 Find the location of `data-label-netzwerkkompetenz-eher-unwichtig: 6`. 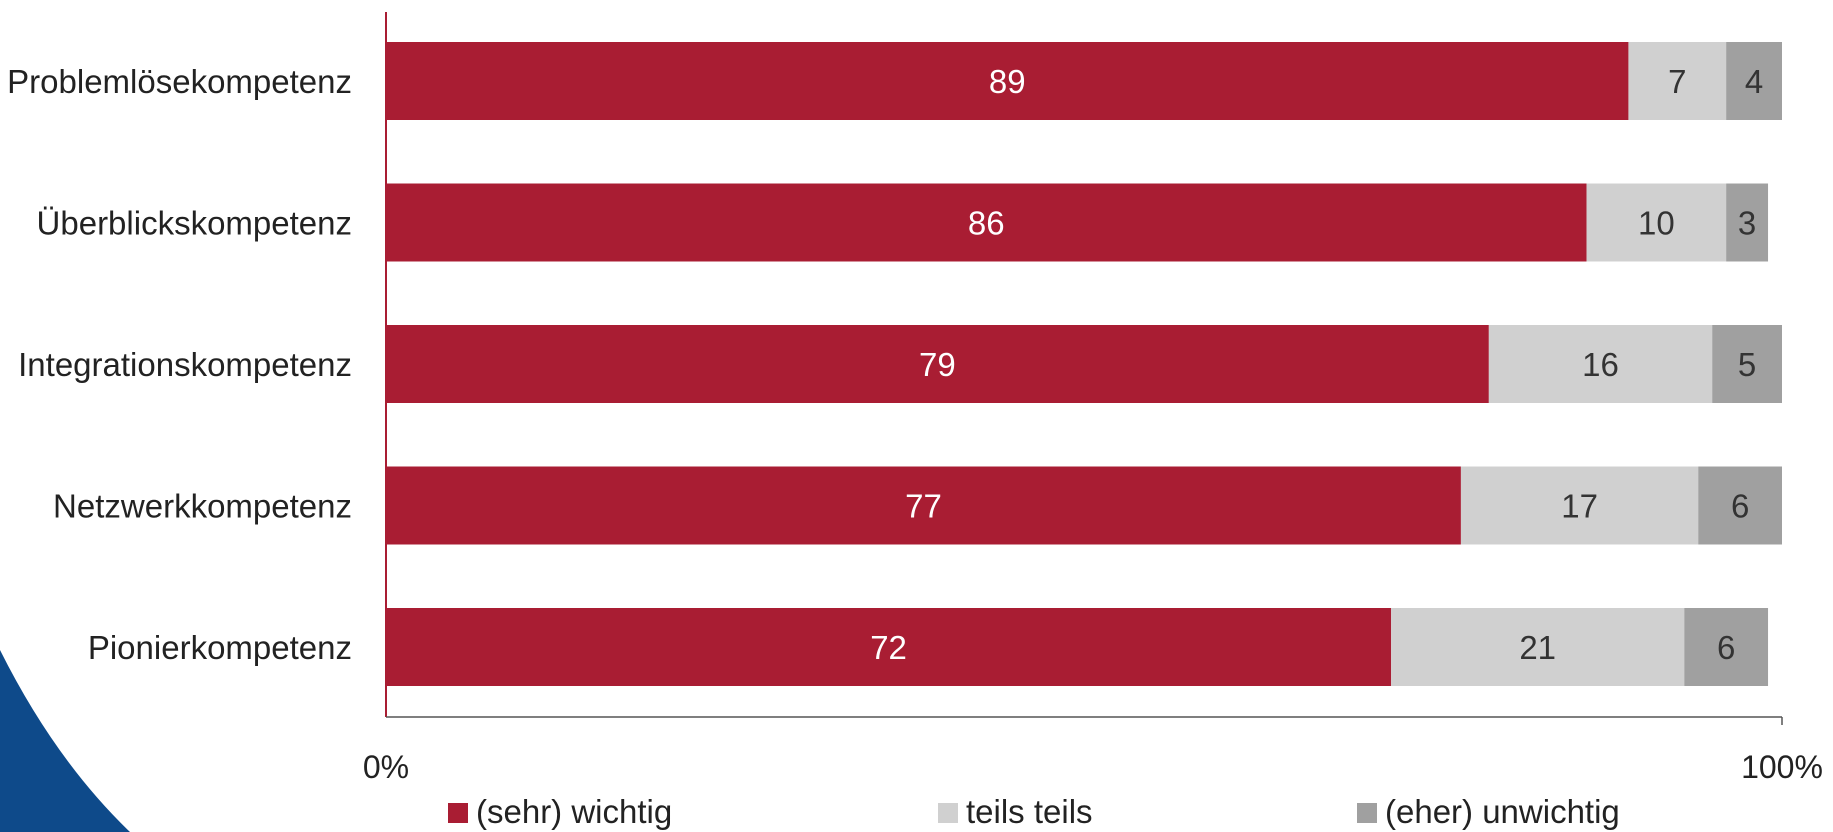

data-label-netzwerkkompetenz-eher-unwichtig: 6 is located at coordinates (1740, 506).